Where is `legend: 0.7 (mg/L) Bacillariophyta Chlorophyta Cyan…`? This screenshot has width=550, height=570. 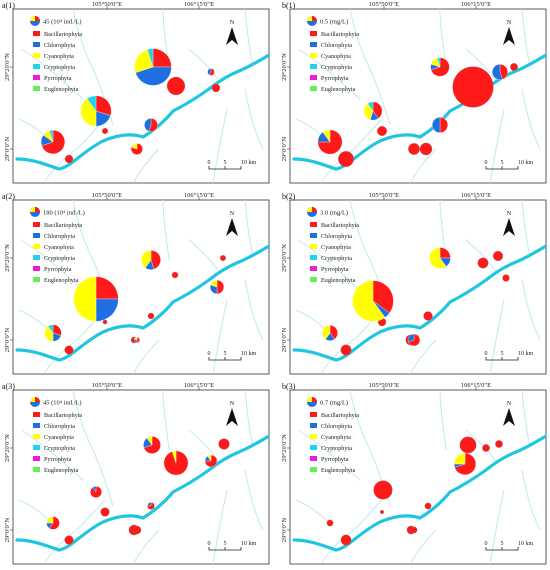 legend: 0.7 (mg/L) Bacillariophyta Chlorophyta Cyan… is located at coordinates (333, 435).